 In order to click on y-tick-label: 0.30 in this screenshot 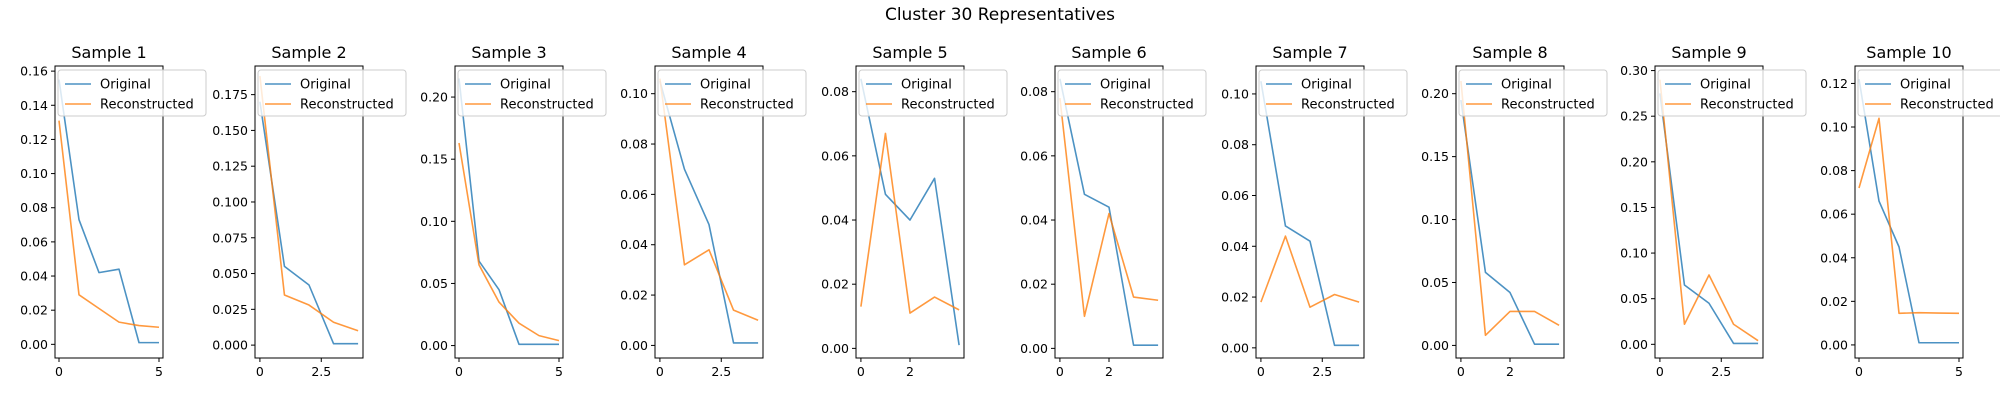, I will do `click(1634, 70)`.